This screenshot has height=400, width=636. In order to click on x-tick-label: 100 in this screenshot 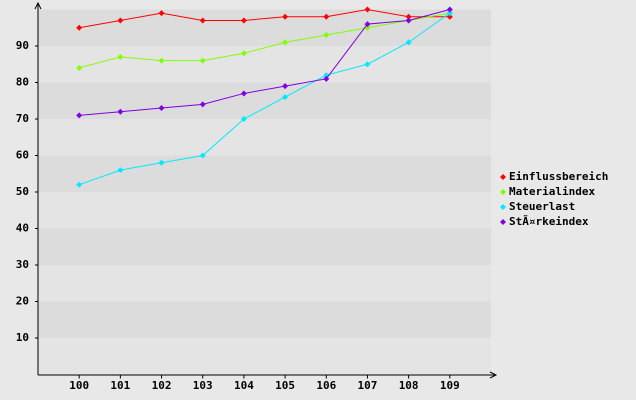, I will do `click(79, 385)`.